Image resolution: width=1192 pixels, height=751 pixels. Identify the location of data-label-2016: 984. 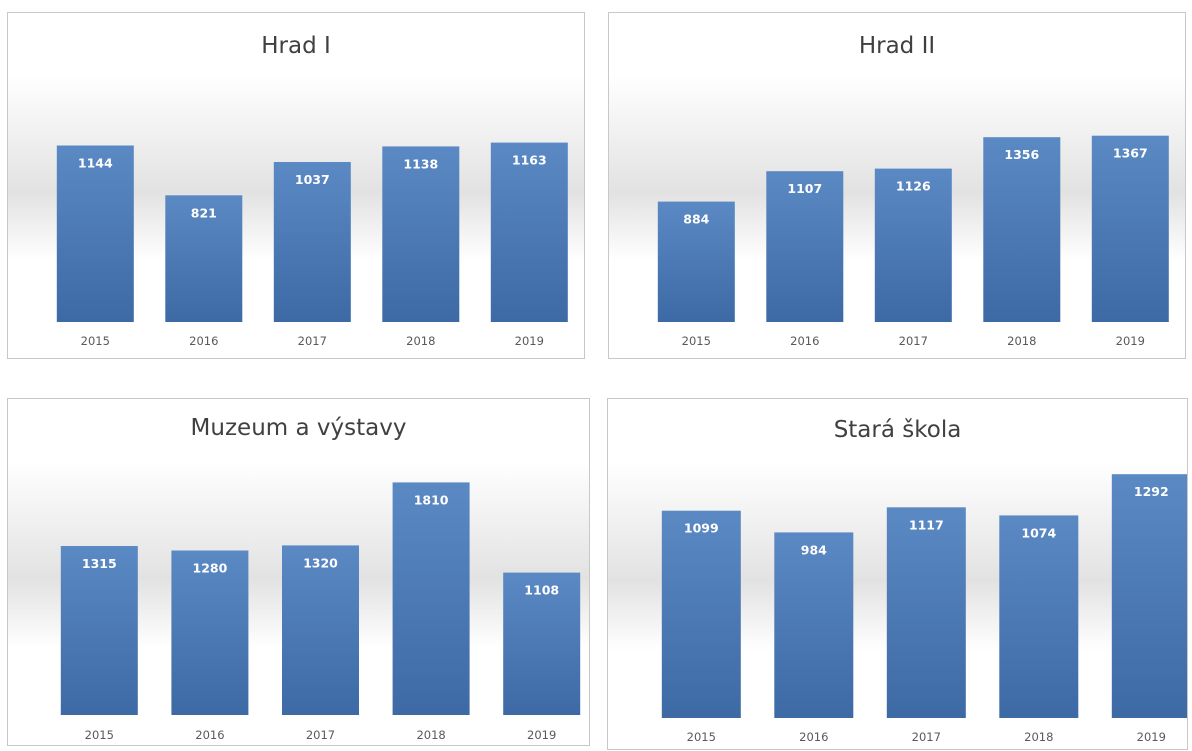
(814, 549).